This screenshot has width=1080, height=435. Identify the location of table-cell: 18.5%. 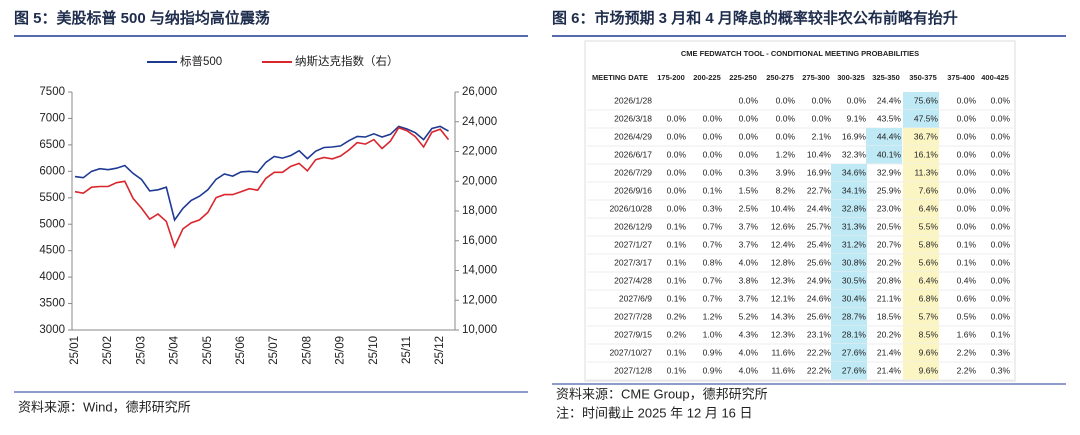
(889, 316).